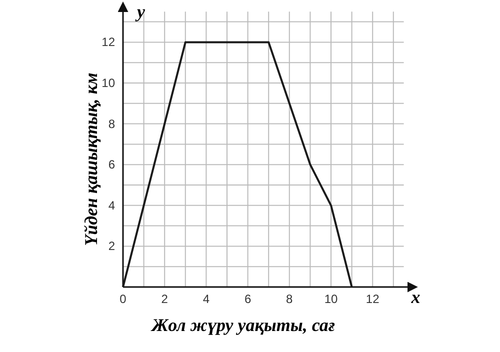 This screenshot has width=500, height=352. What do you see at coordinates (415, 297) in the screenshot?
I see `text: x` at bounding box center [415, 297].